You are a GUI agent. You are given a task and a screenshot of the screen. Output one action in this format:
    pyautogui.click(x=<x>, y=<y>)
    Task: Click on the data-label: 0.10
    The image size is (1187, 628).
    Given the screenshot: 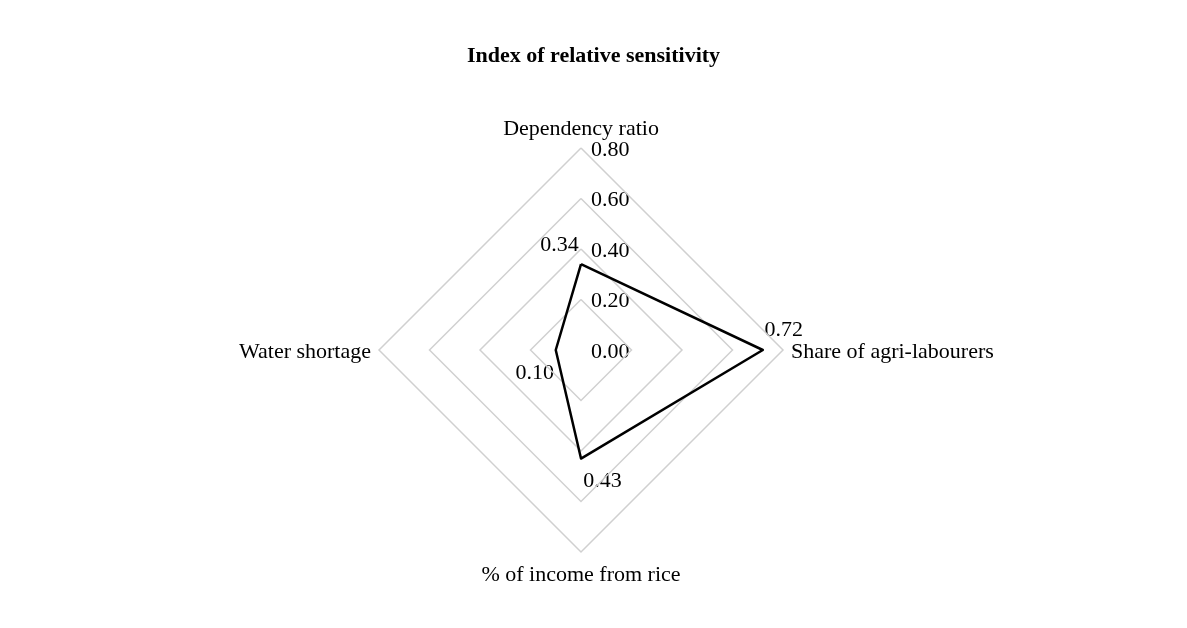 What is the action you would take?
    pyautogui.click(x=535, y=372)
    